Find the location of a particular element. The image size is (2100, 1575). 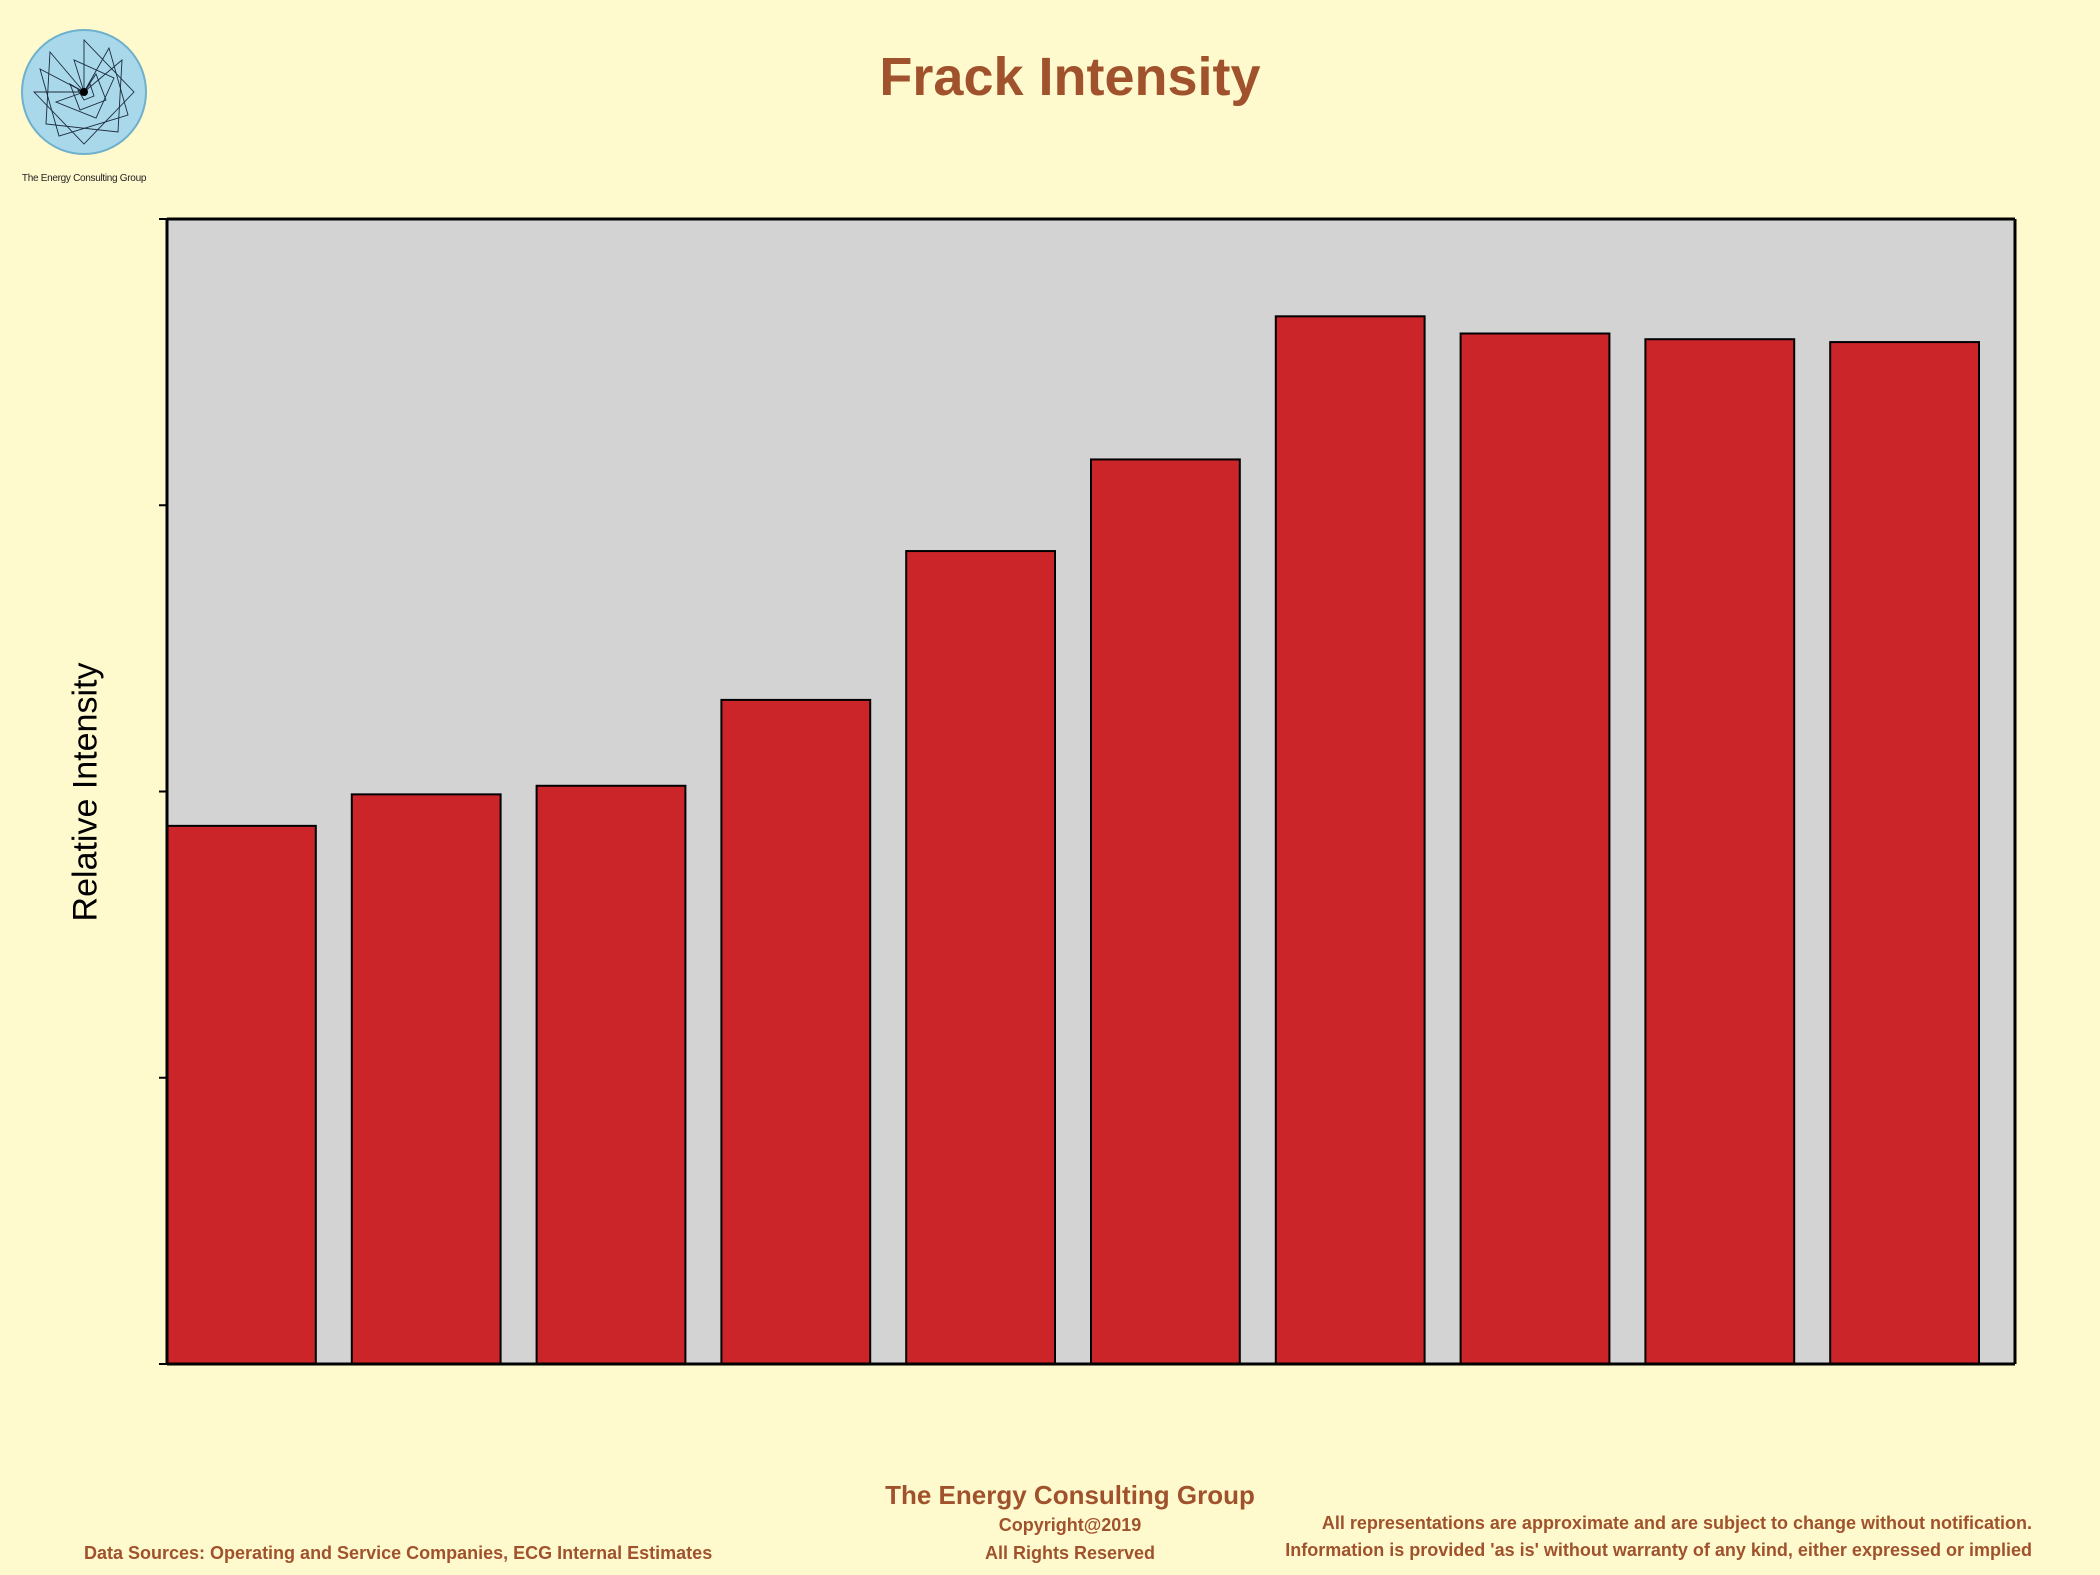

company-logo is located at coordinates (84, 92).